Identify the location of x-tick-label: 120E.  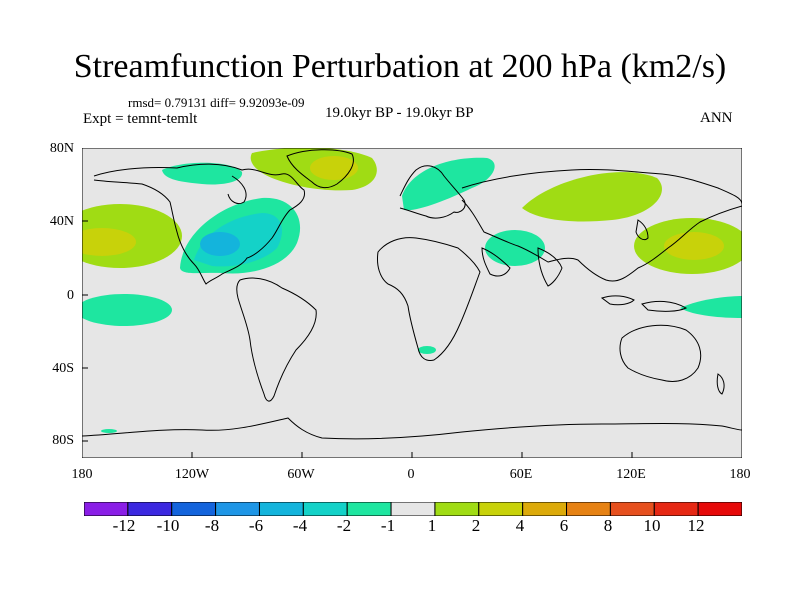
(631, 474).